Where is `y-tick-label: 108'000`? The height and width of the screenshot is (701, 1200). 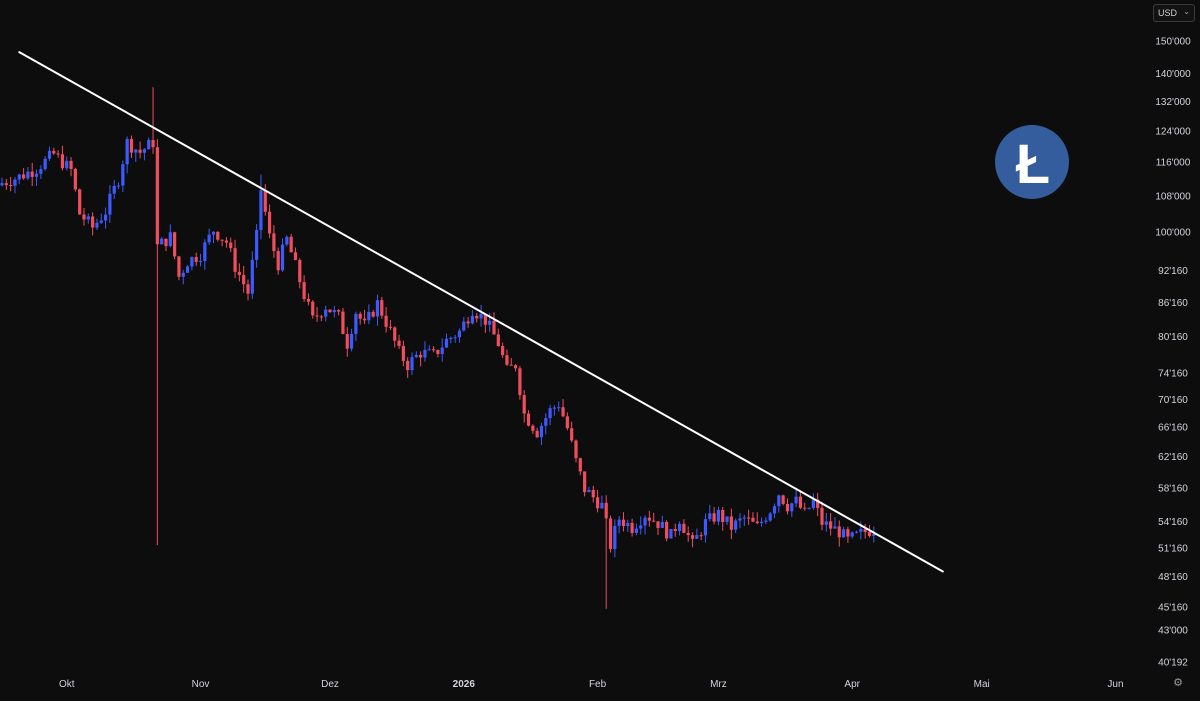
y-tick-label: 108'000 is located at coordinates (1173, 196).